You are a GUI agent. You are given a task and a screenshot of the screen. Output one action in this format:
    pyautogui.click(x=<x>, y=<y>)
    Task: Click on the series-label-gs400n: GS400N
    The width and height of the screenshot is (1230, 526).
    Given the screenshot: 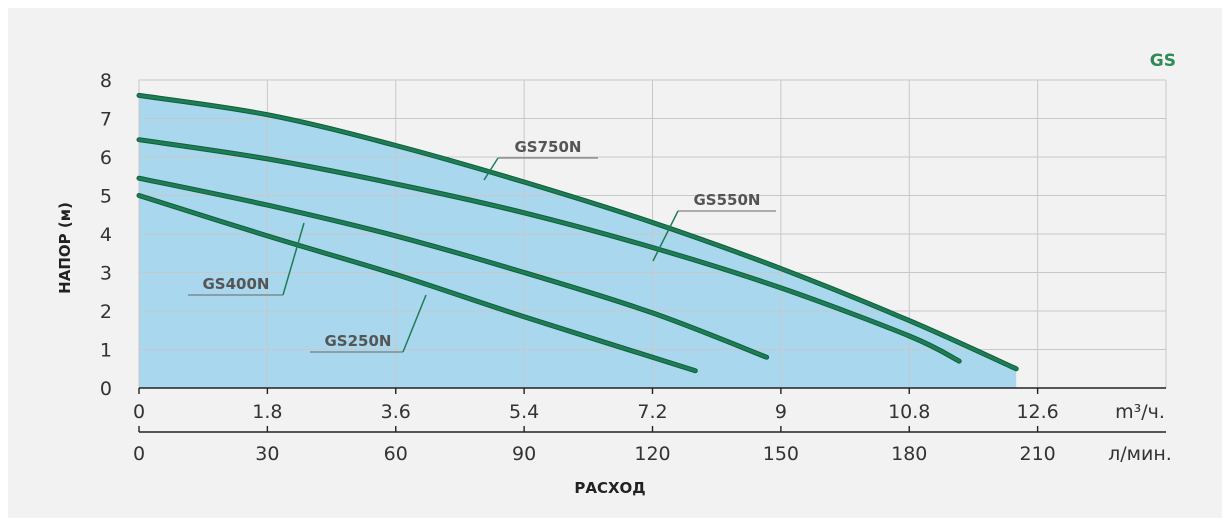 What is the action you would take?
    pyautogui.click(x=236, y=284)
    